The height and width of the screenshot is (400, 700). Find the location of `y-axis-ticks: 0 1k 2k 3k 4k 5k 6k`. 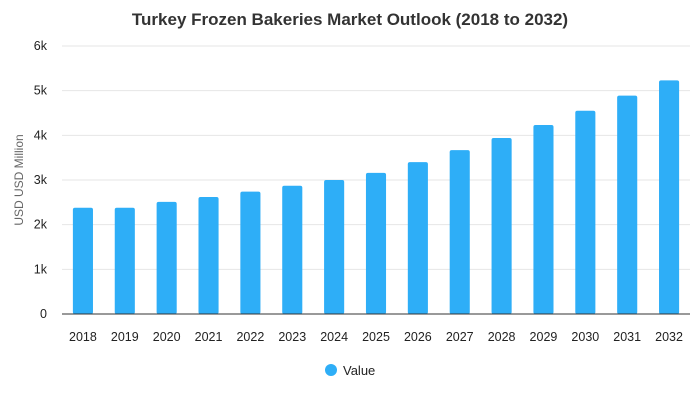

y-axis-ticks: 0 1k 2k 3k 4k 5k 6k is located at coordinates (41, 180).